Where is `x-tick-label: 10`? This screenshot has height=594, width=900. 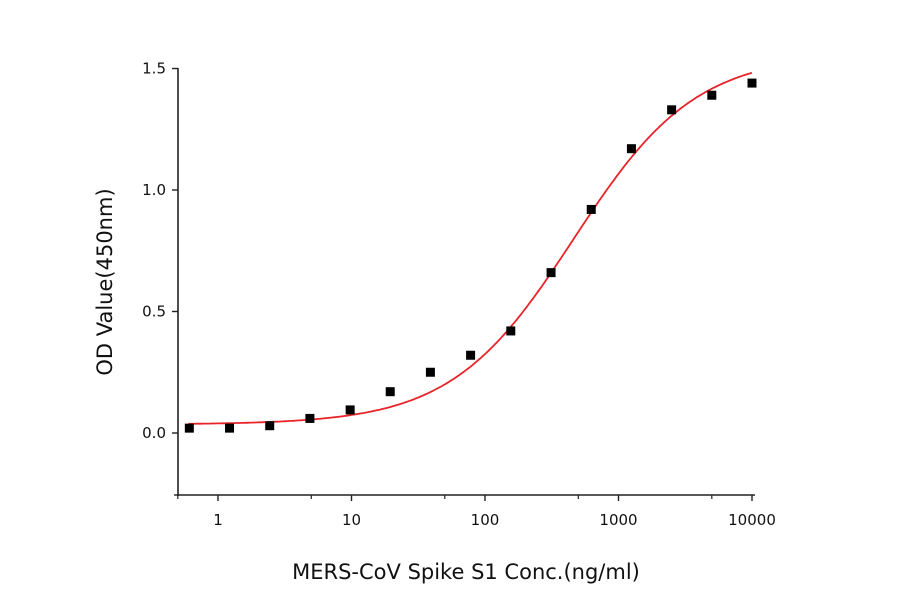 x-tick-label: 10 is located at coordinates (351, 520).